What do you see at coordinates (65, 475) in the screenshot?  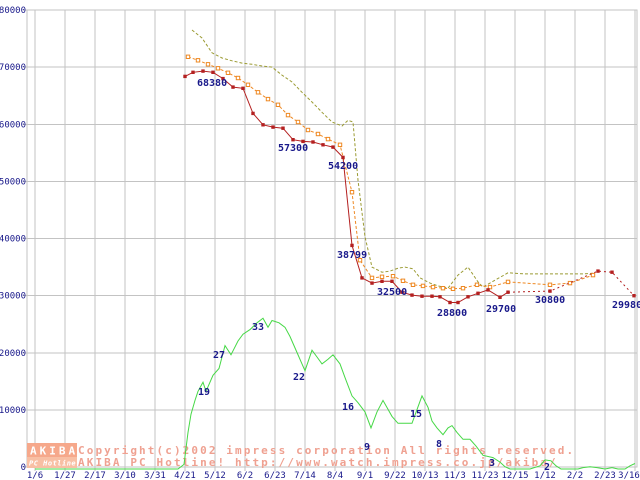 I see `x-axis-tick-label: 1/27` at bounding box center [65, 475].